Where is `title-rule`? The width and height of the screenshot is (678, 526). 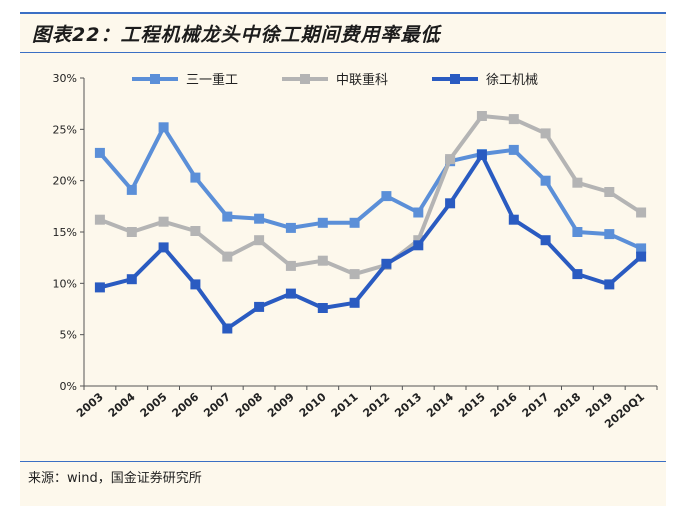
title-rule is located at coordinates (343, 52).